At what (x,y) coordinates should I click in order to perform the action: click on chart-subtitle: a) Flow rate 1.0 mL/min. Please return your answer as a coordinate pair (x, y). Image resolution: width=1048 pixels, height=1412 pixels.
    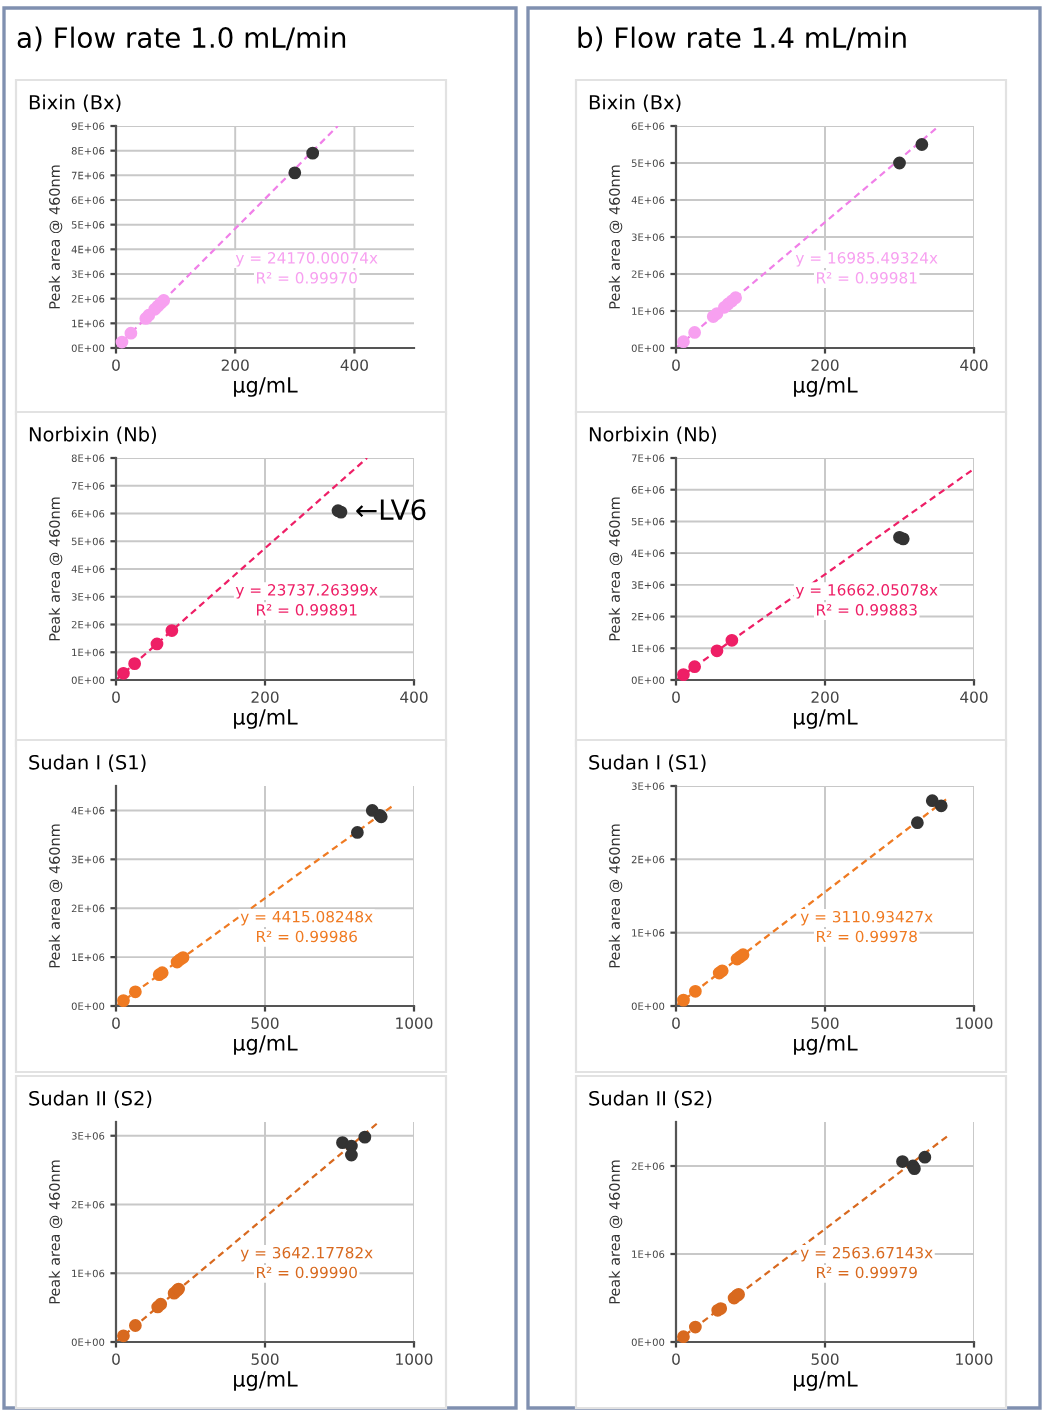
    Looking at the image, I should click on (181, 39).